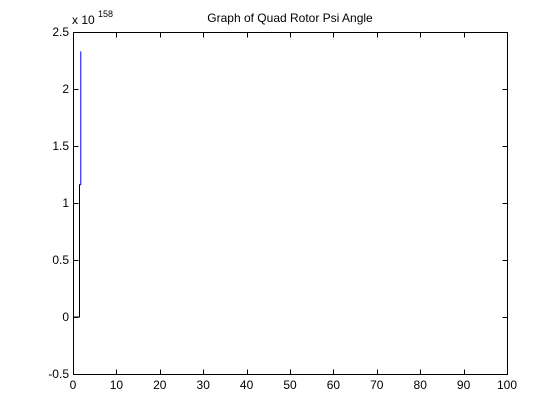 Image resolution: width=560 pixels, height=420 pixels. Describe the element at coordinates (507, 385) in the screenshot. I see `x-tick-label: 100` at that location.